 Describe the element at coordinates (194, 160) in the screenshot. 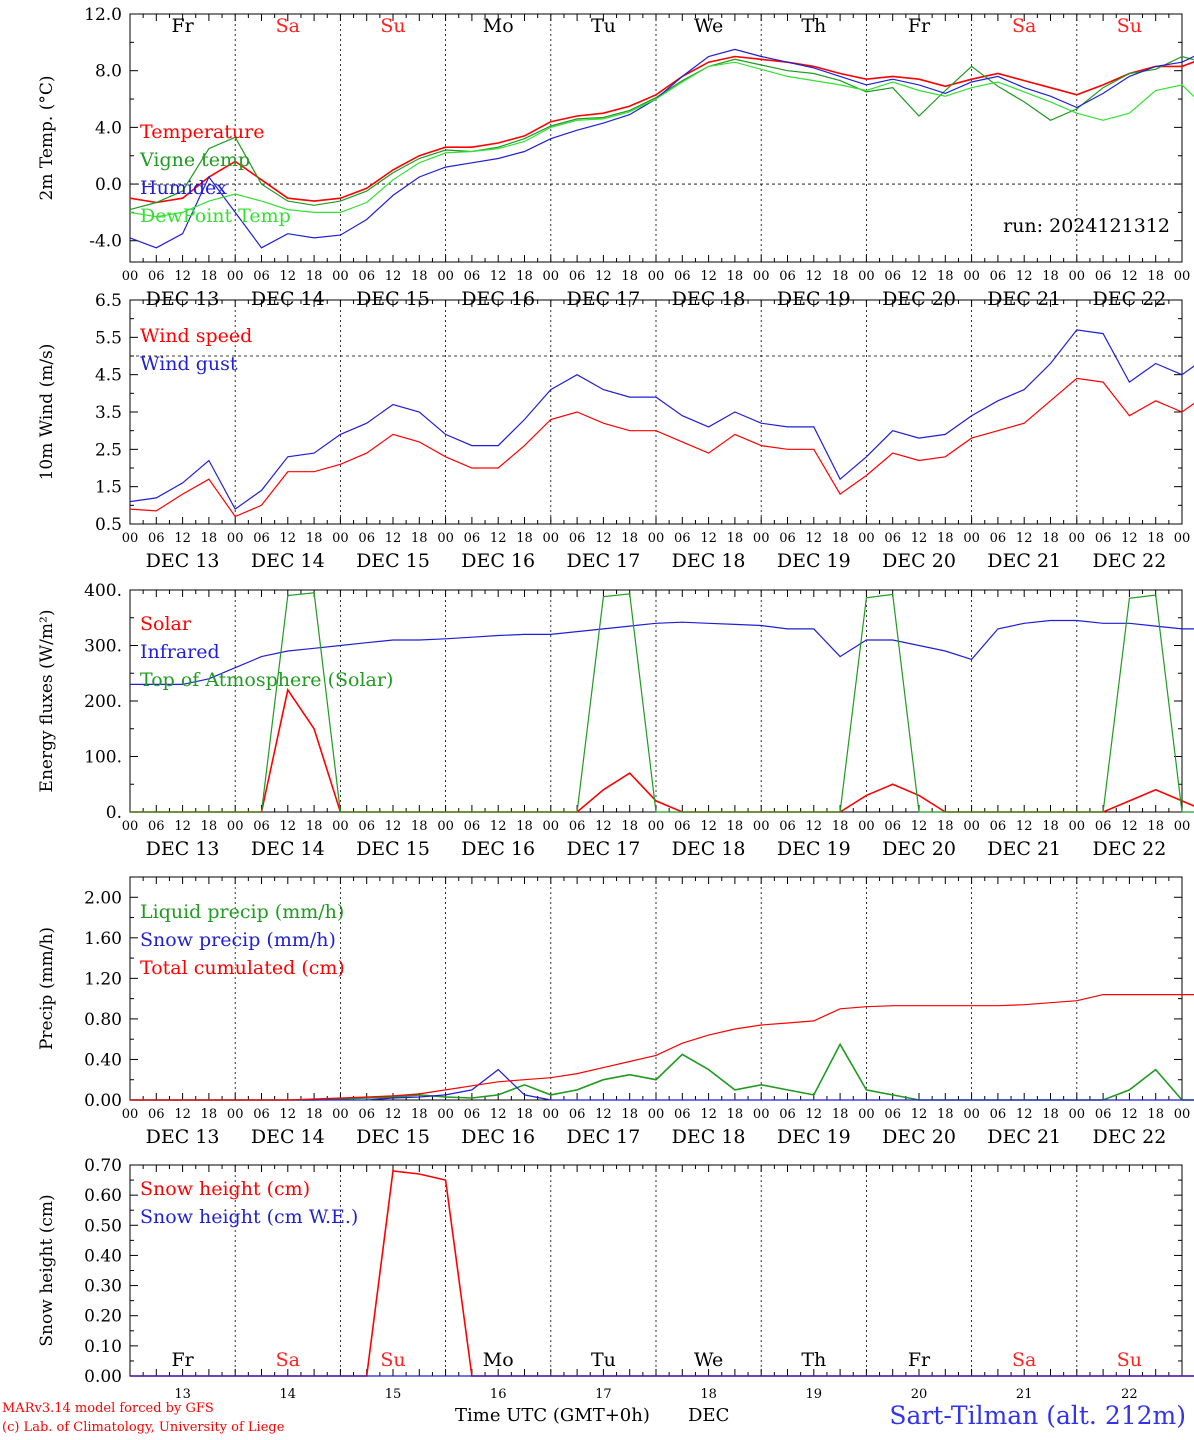

I see `legend-entry: Vigne temp` at that location.